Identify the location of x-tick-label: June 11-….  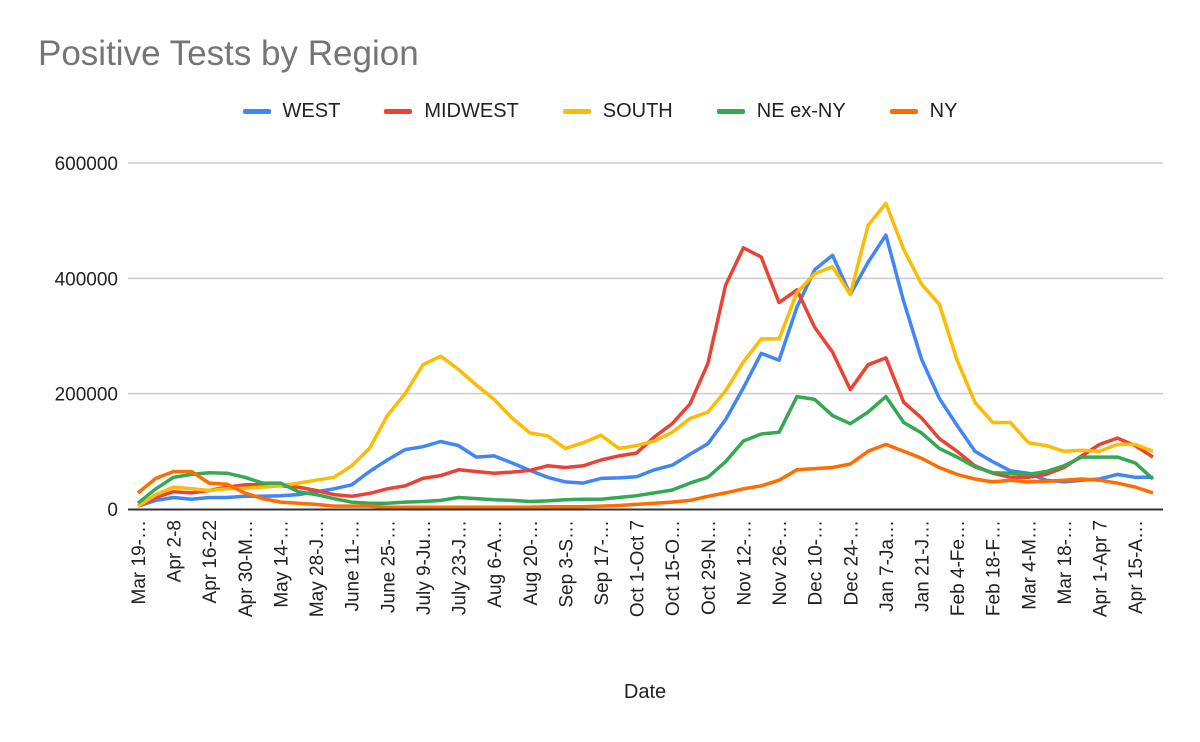
(353, 566).